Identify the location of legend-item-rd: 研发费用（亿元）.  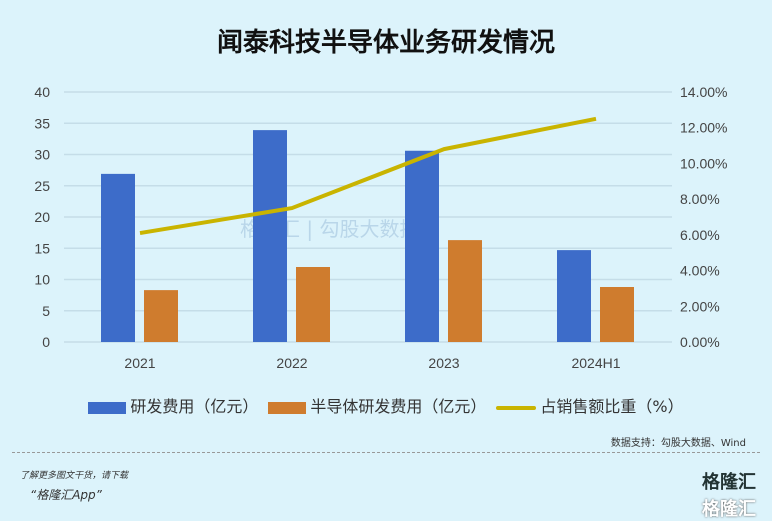
(173, 405).